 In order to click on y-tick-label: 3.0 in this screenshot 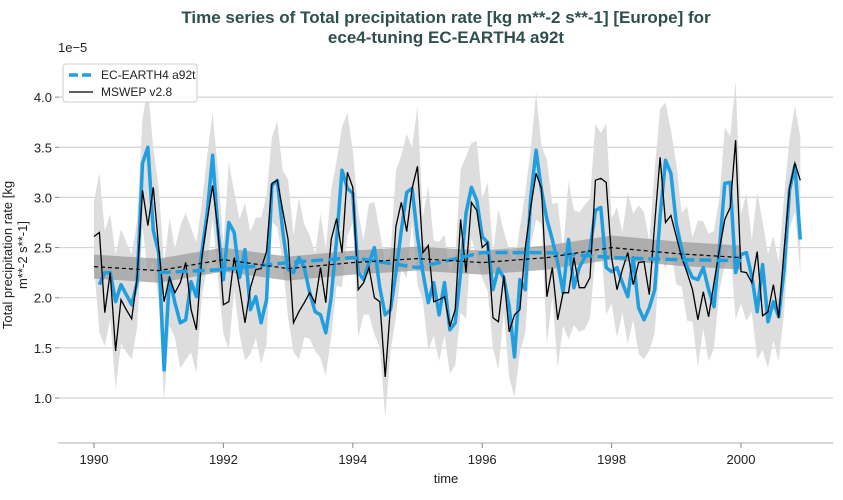, I will do `click(43, 197)`.